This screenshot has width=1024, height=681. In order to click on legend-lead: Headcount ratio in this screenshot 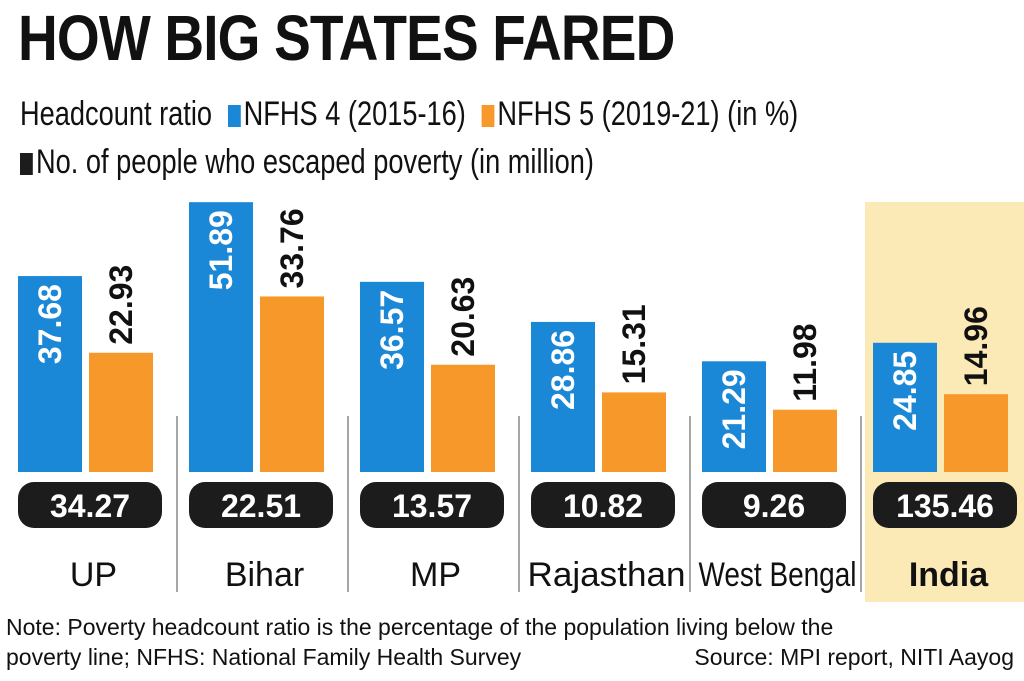, I will do `click(116, 114)`.